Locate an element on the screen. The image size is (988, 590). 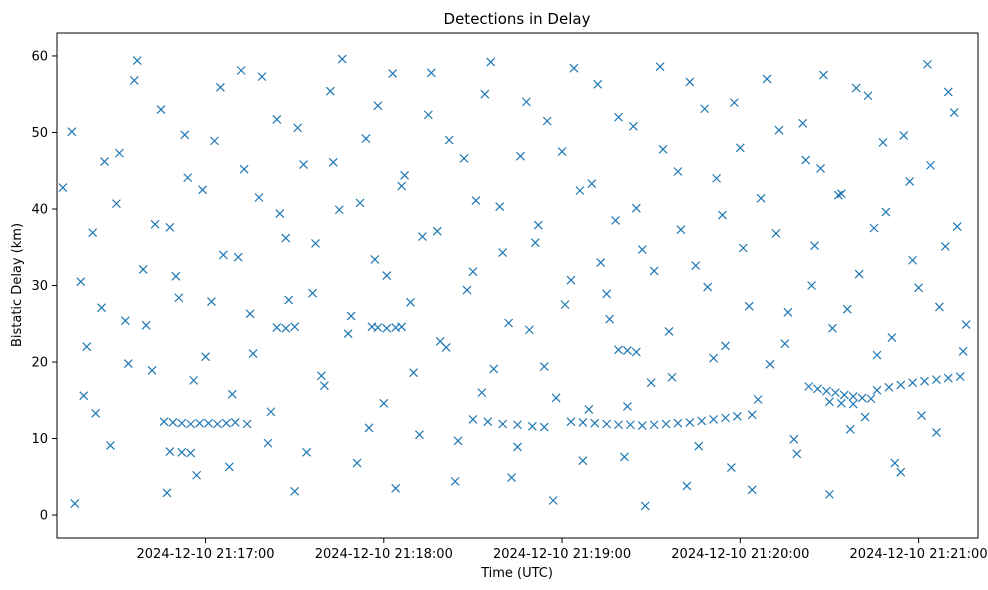
y-tick-label: 40 is located at coordinates (39, 209).